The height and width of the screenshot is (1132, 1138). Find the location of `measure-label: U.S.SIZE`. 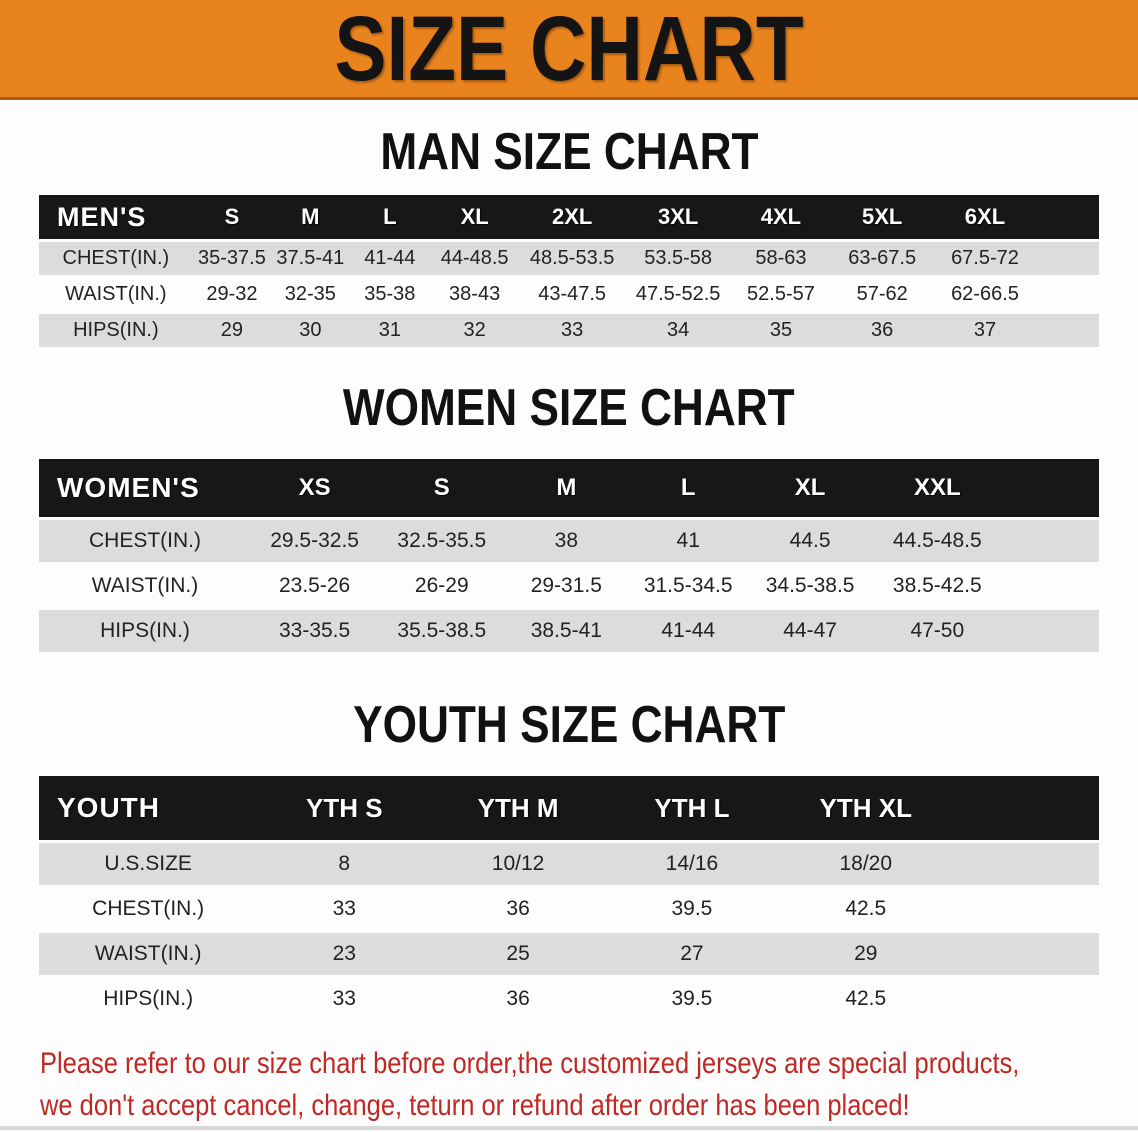

measure-label: U.S.SIZE is located at coordinates (148, 863).